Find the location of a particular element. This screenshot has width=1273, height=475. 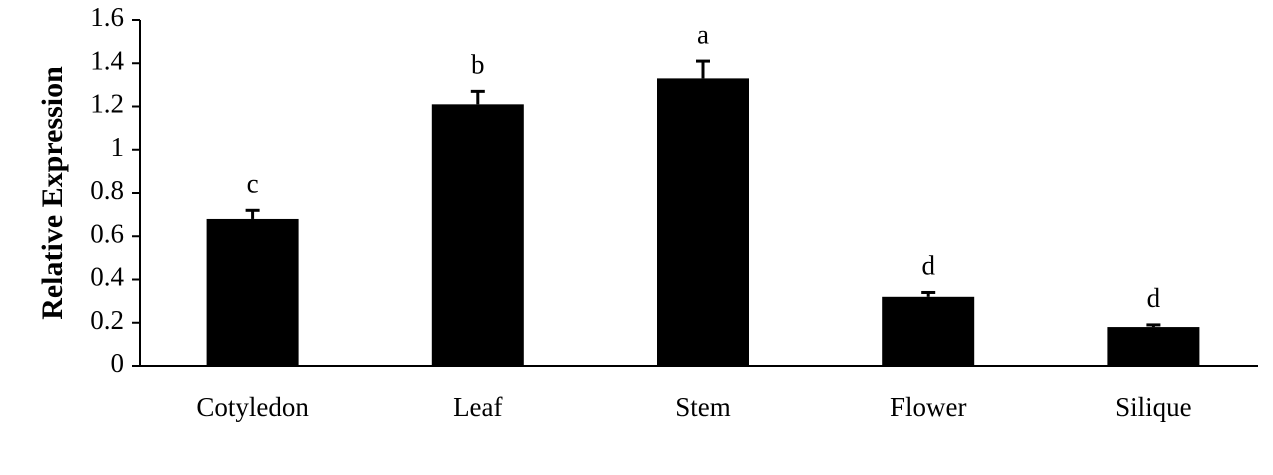

y-tick-label: 0.4 is located at coordinates (107, 277).